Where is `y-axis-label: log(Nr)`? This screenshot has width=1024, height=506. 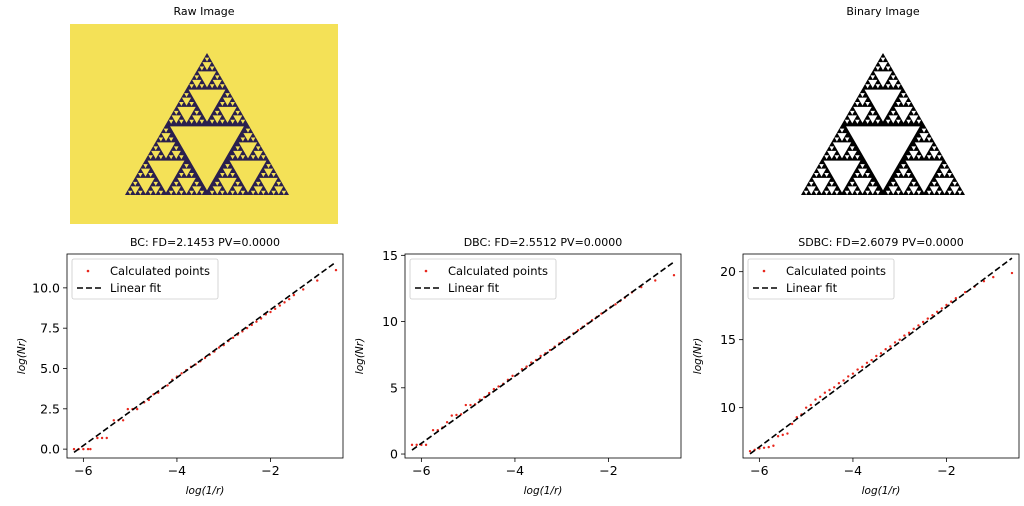 y-axis-label: log(Nr) is located at coordinates (22, 356).